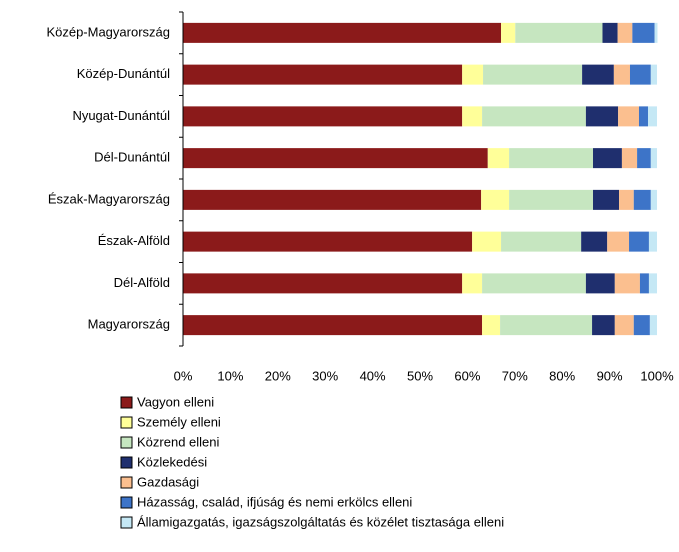  Describe the element at coordinates (134, 240) in the screenshot. I see `y-tick-label: Észak-Alföld` at that location.